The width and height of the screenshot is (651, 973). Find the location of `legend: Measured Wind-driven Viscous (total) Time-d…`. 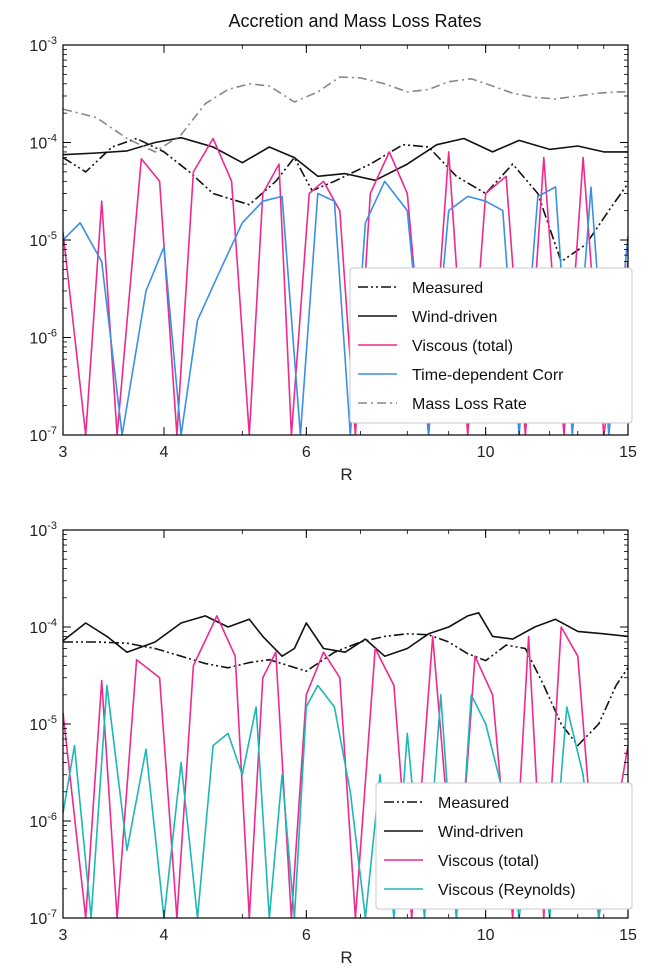

legend: Measured Wind-driven Viscous (total) Time-d… is located at coordinates (491, 345).